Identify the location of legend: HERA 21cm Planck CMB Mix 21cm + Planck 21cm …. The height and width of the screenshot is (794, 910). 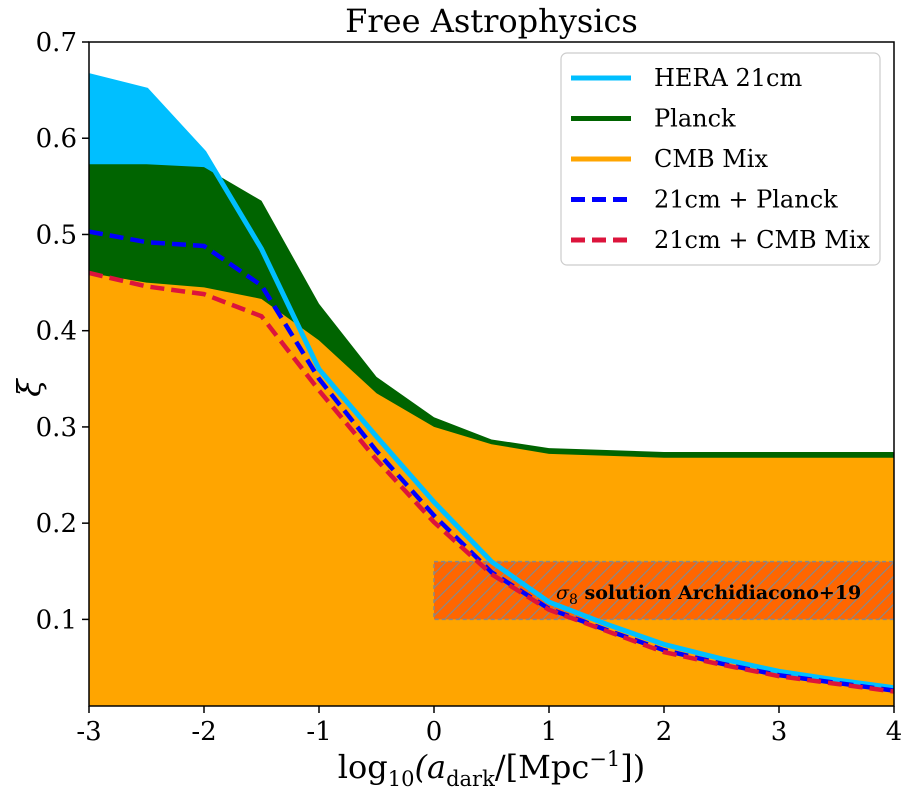
(720, 159).